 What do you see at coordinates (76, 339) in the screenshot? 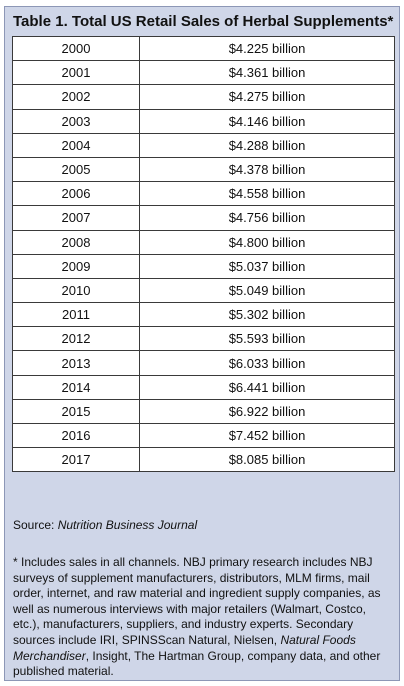
I see `year-cell: 2012` at bounding box center [76, 339].